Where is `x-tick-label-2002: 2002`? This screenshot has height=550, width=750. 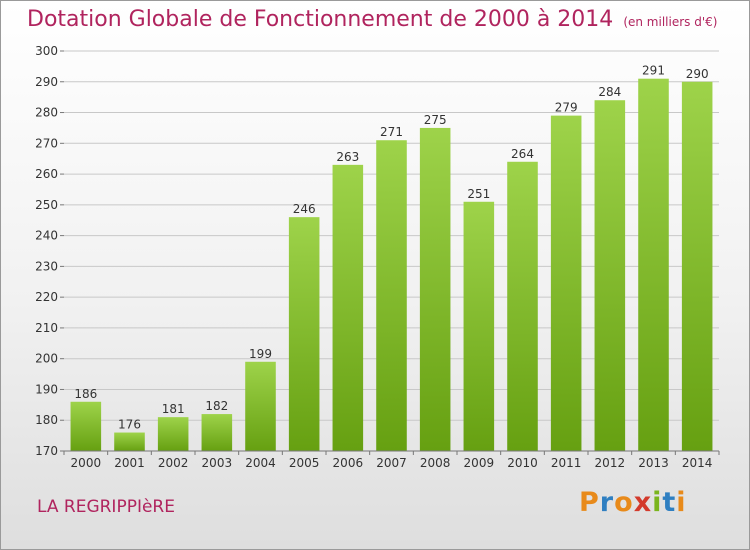 x-tick-label-2002: 2002 is located at coordinates (173, 463).